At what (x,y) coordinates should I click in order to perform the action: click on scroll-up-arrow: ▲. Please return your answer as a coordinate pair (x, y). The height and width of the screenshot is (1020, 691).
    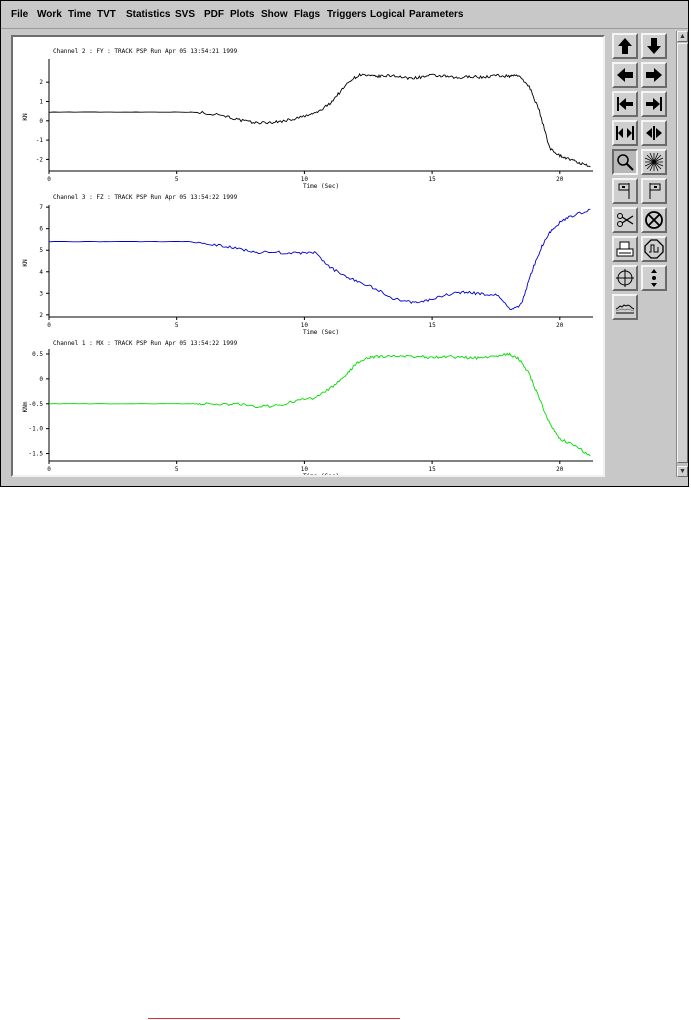
    Looking at the image, I should click on (682, 36).